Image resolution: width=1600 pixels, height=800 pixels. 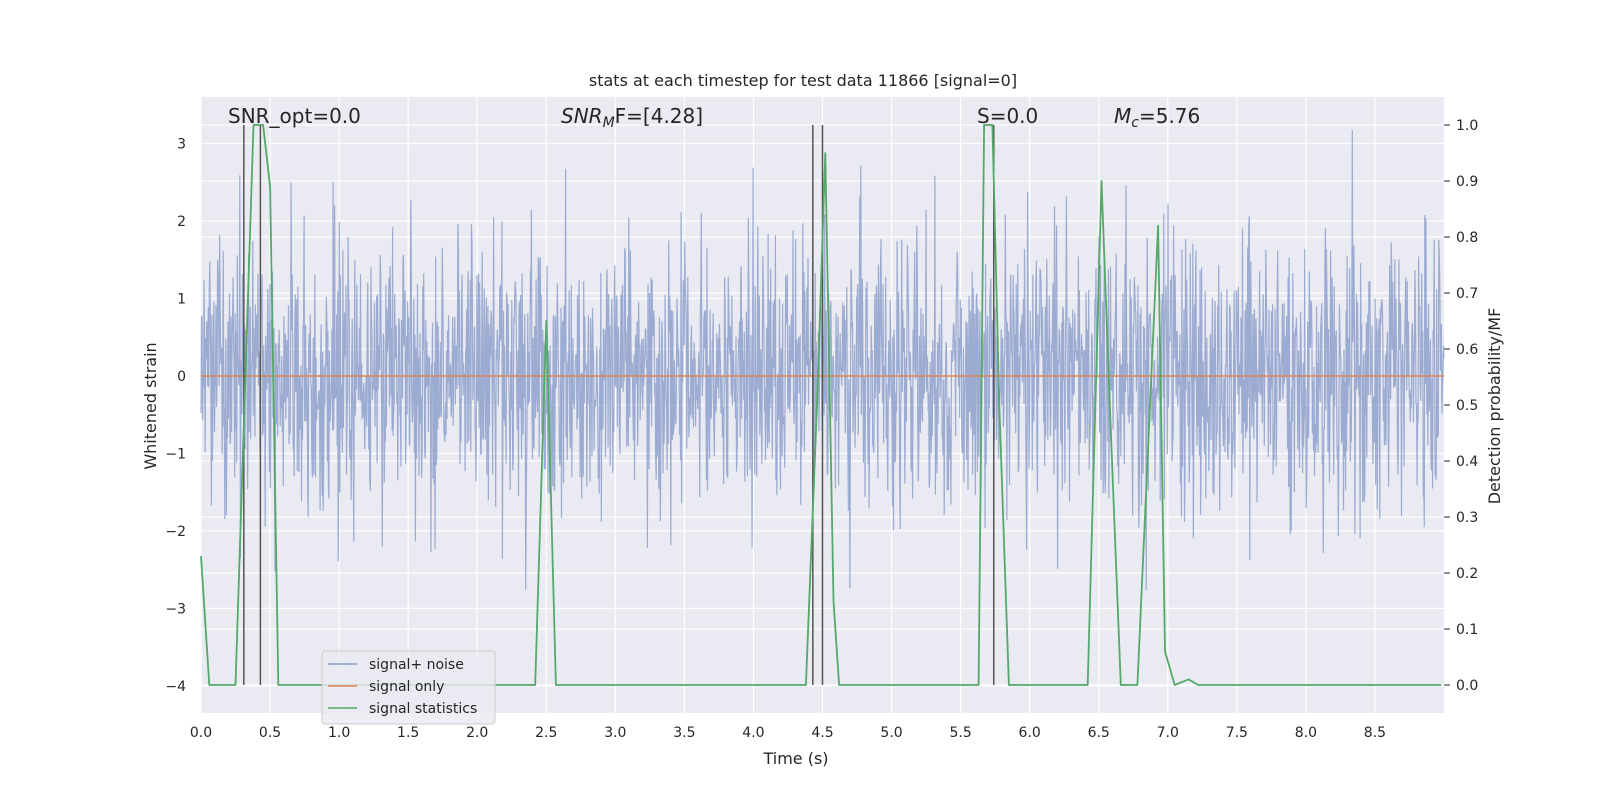 I want to click on annotation-snr-mf: SNRMF=[4.28], so click(x=632, y=117).